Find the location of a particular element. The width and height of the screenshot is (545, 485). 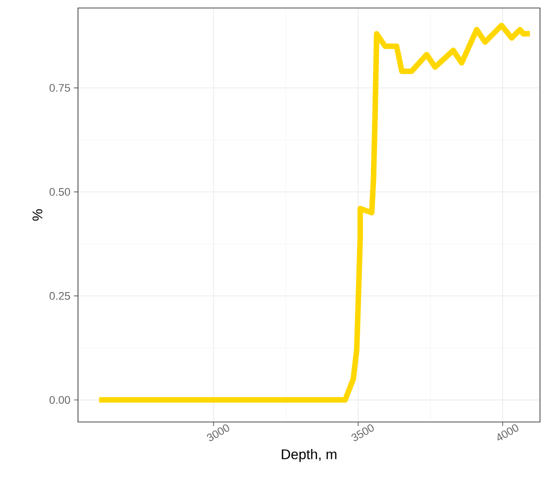

x-tick-label: 3500 is located at coordinates (362, 433).